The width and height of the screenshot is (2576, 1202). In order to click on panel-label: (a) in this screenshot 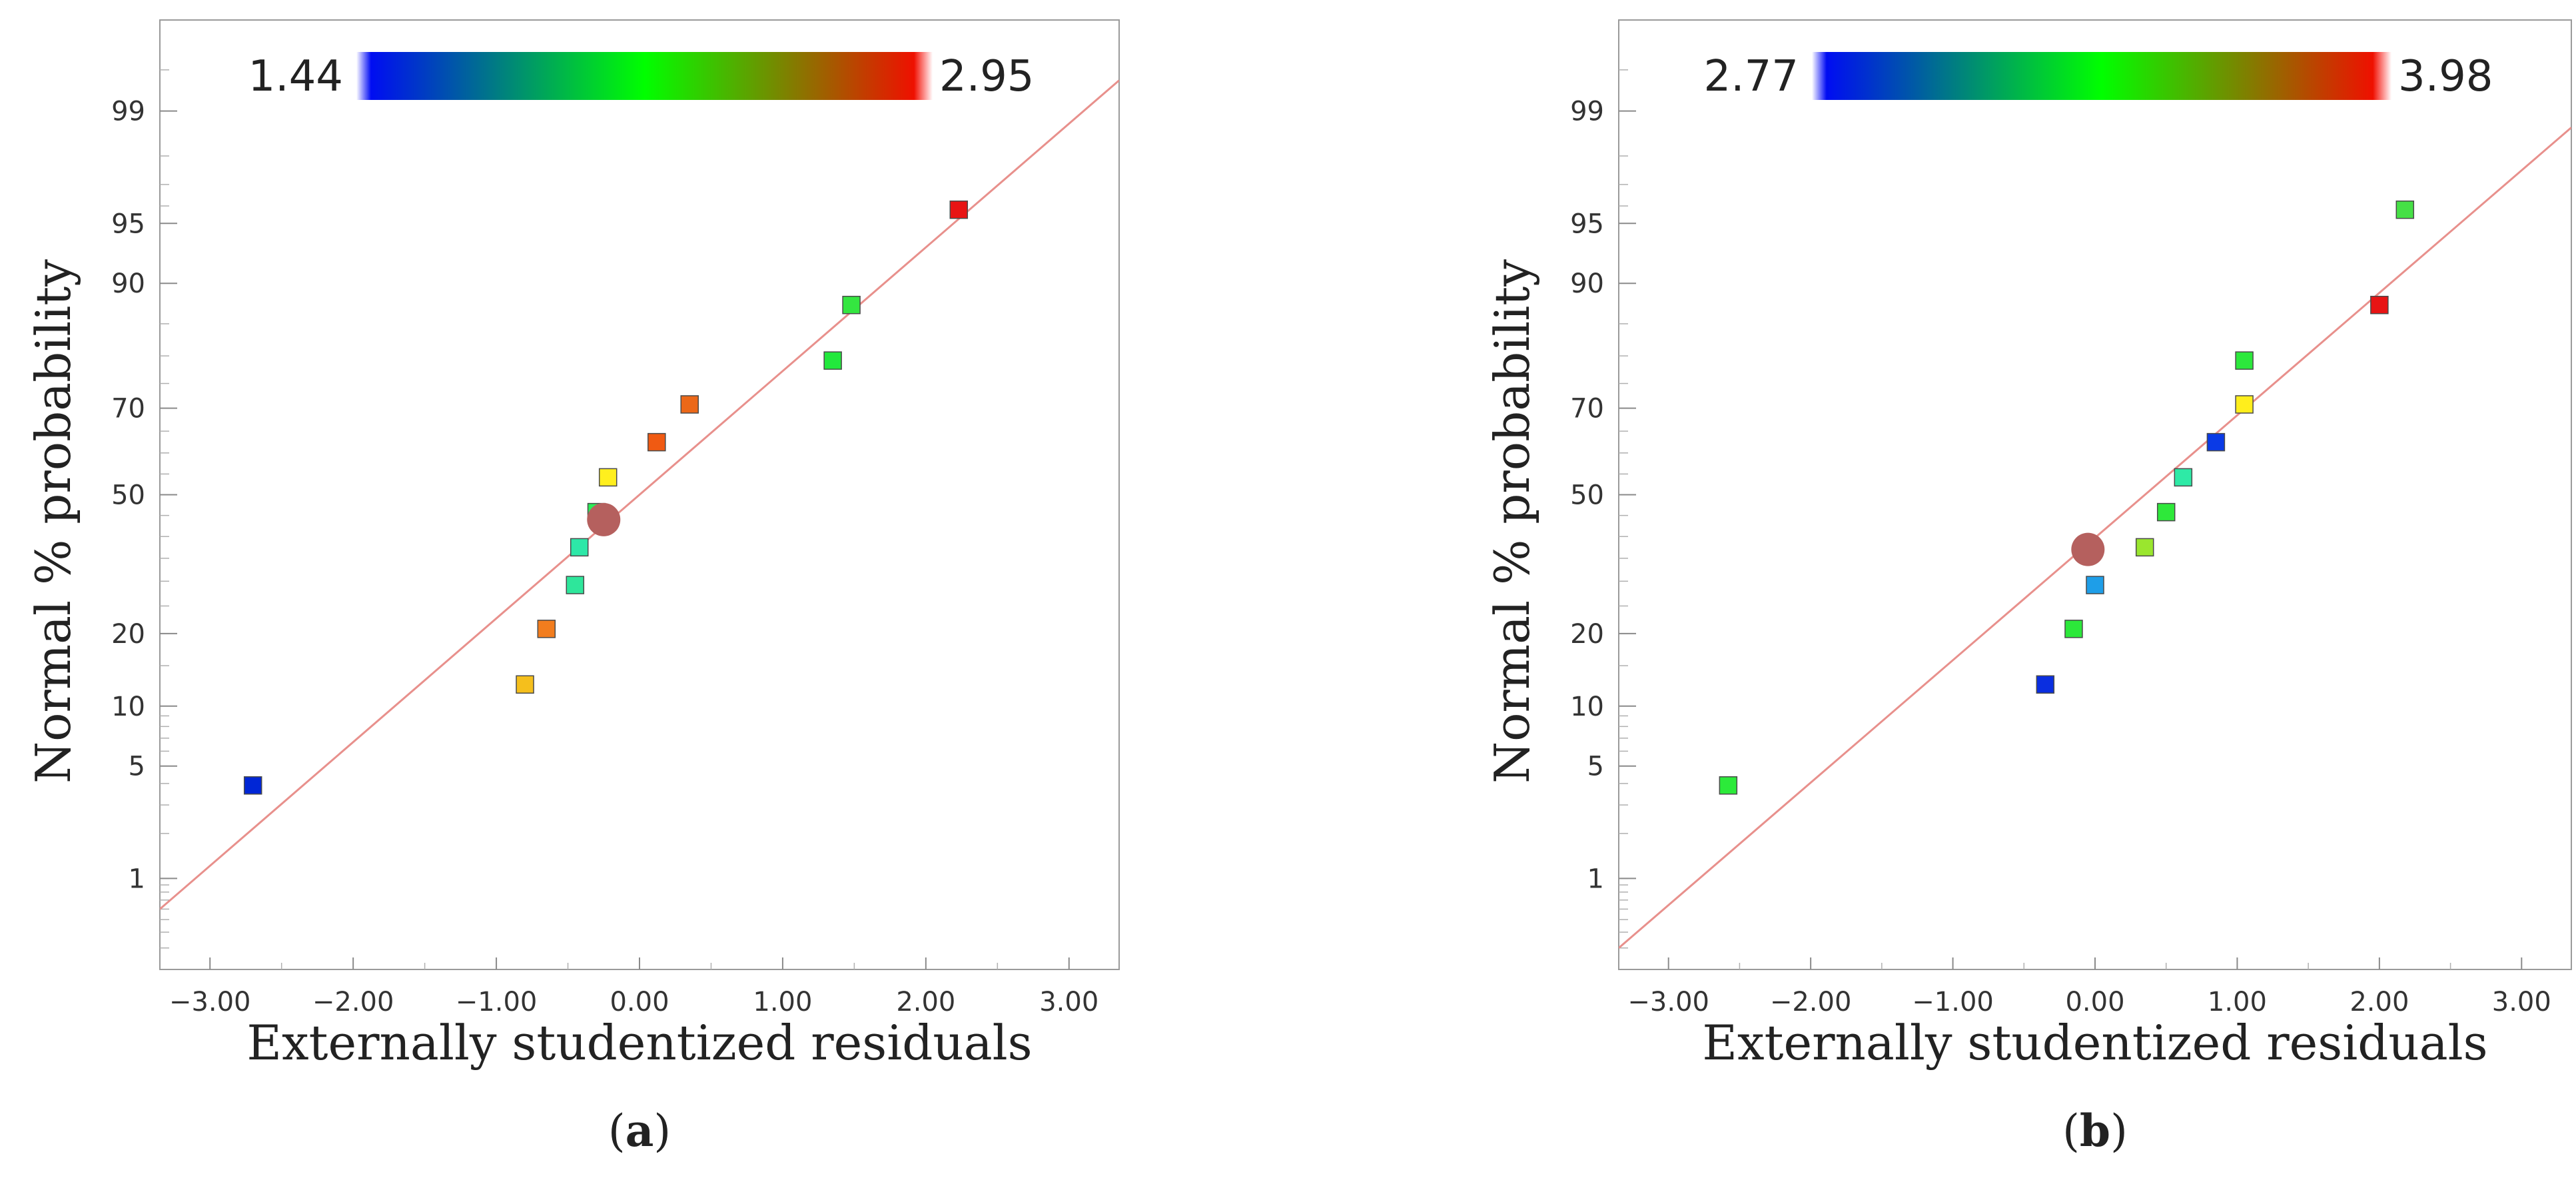, I will do `click(640, 1131)`.